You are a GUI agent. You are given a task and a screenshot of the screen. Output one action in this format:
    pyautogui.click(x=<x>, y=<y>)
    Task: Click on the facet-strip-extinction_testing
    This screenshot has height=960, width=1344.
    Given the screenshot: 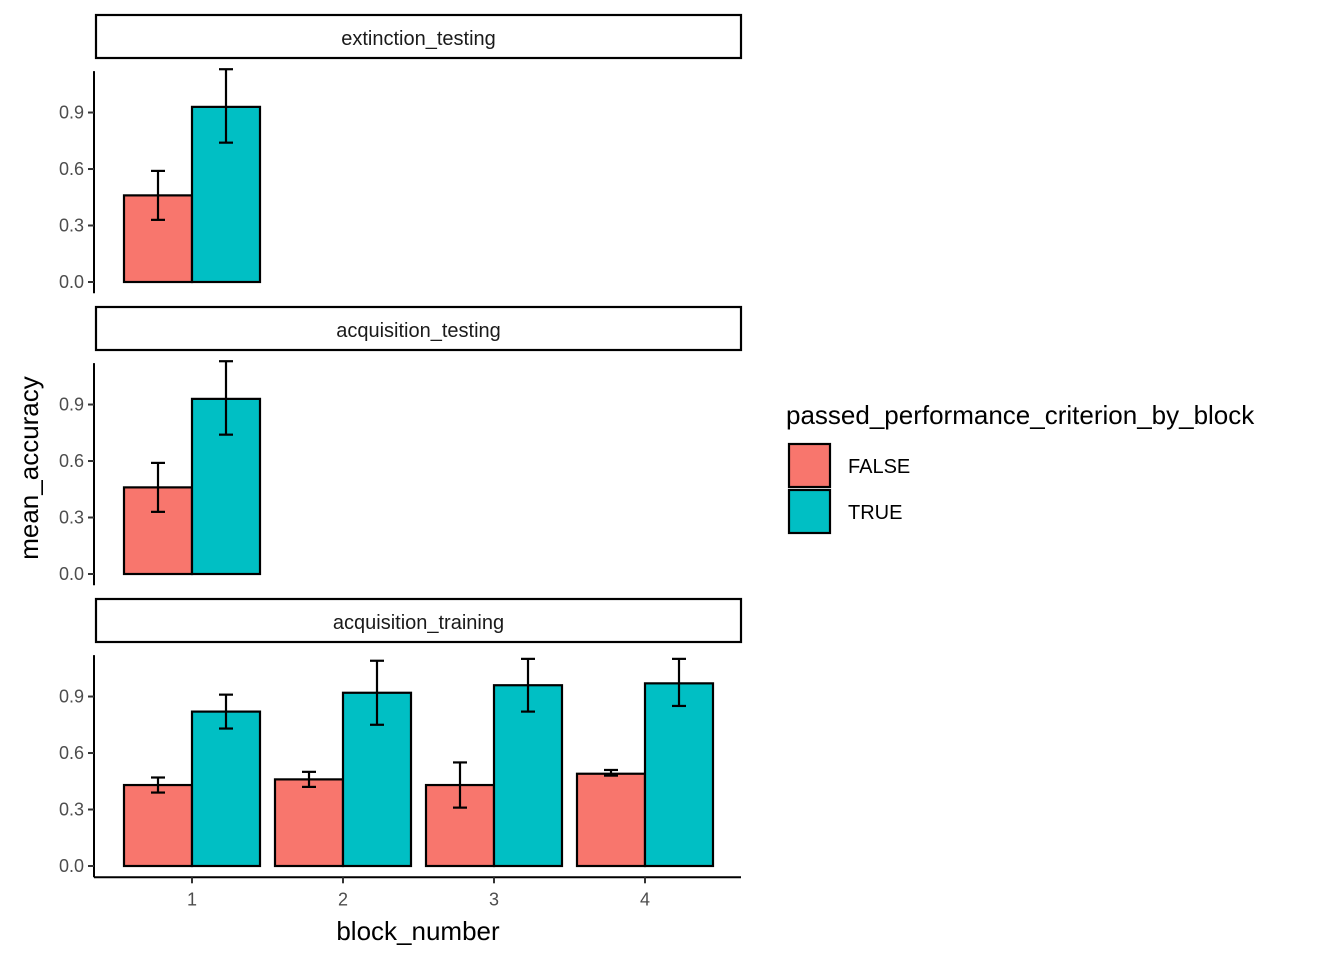 What is the action you would take?
    pyautogui.click(x=418, y=36)
    